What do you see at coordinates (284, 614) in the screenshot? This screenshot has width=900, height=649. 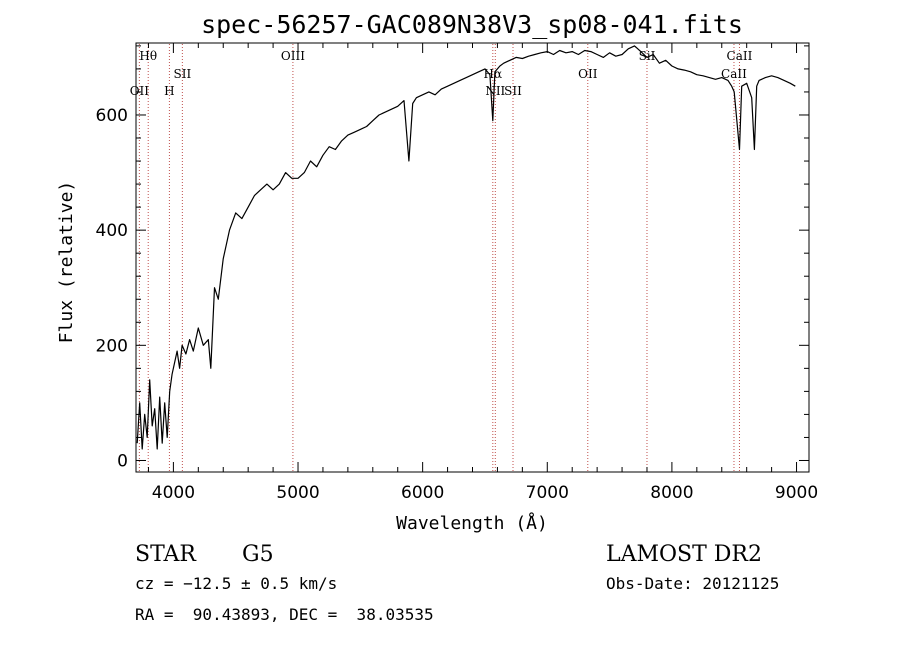 I see `radec-text: RA = 90.43893, DEC = 38.03535` at bounding box center [284, 614].